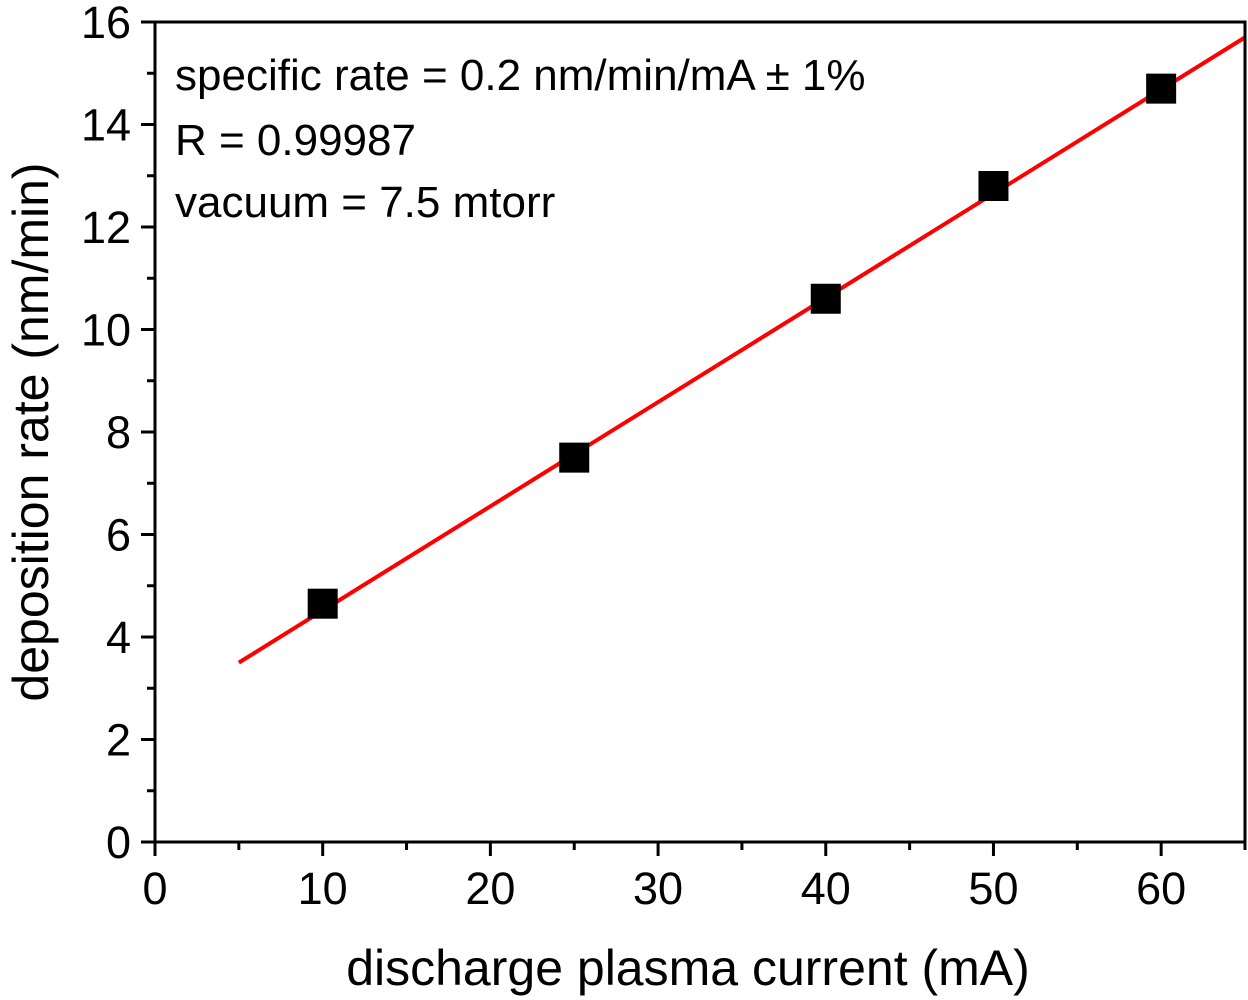 Image resolution: width=1248 pixels, height=1000 pixels. What do you see at coordinates (365, 202) in the screenshot?
I see `annotation-vacuum: vacuum = 7.5 mtorr` at bounding box center [365, 202].